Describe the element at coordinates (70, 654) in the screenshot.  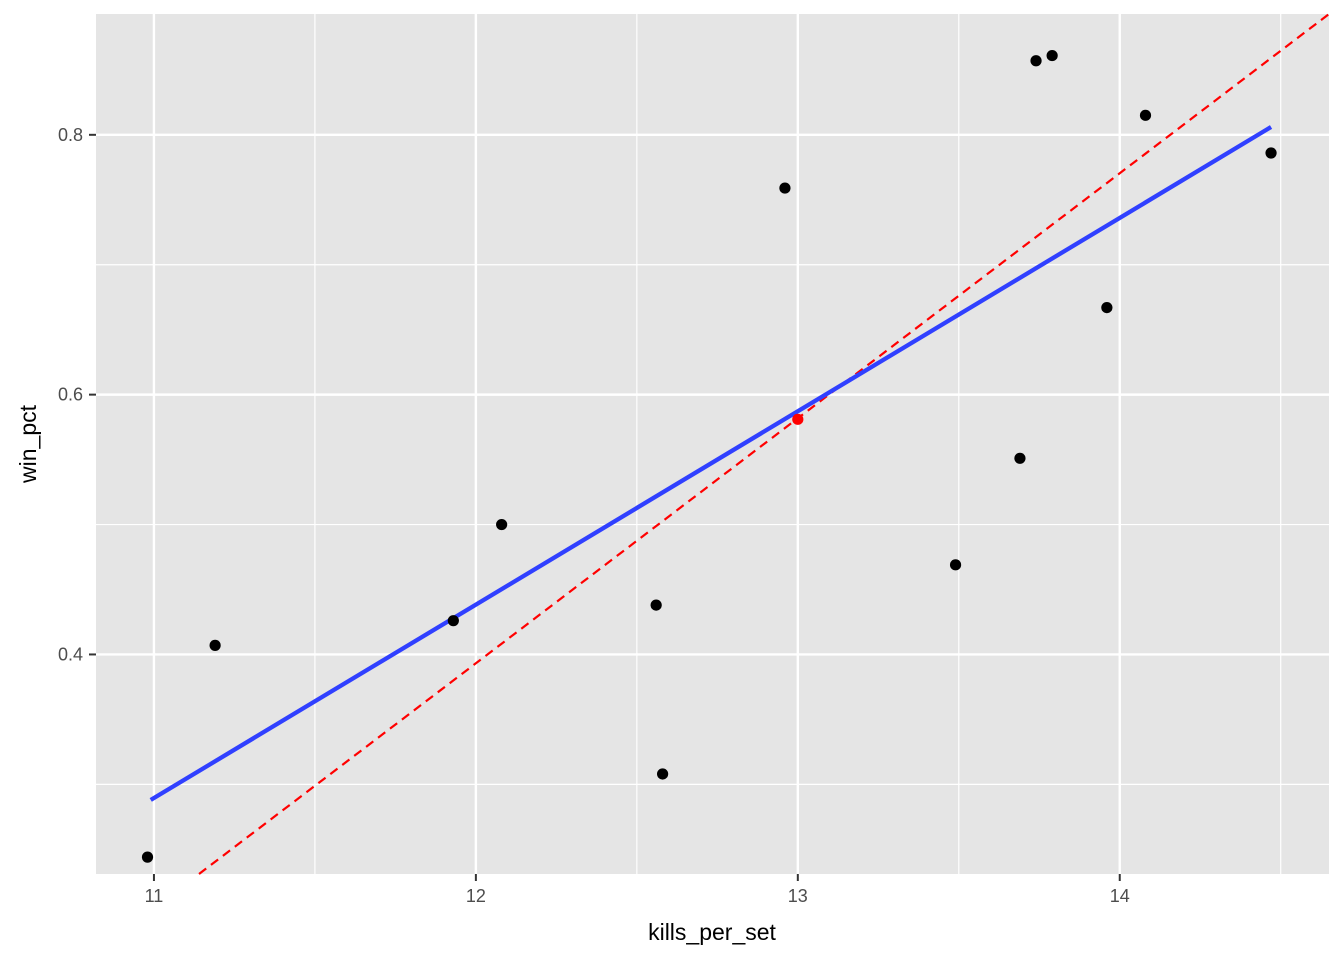
I see `y-tick-label: 0.4` at that location.